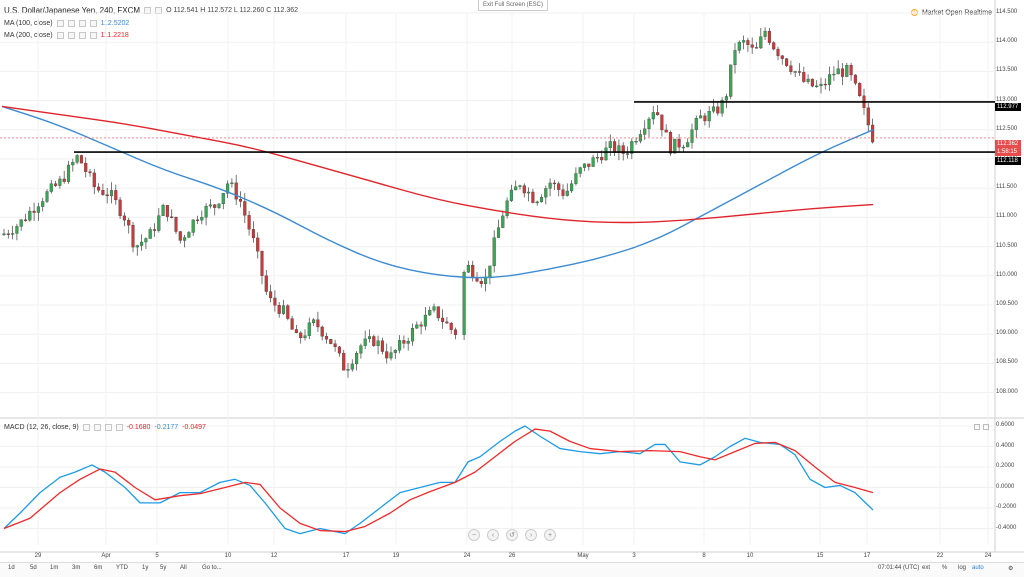 The image size is (1024, 577). What do you see at coordinates (108, 427) in the screenshot?
I see `macd-close-icon` at bounding box center [108, 427].